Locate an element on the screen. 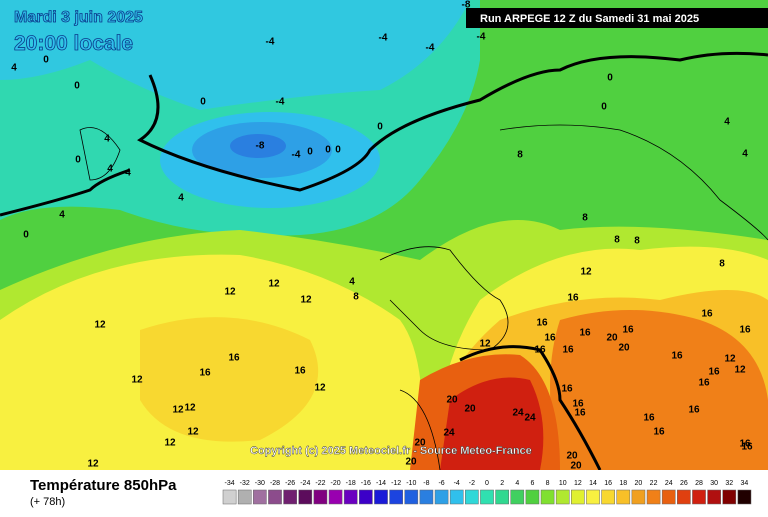  contour is located at coordinates (65, 192).